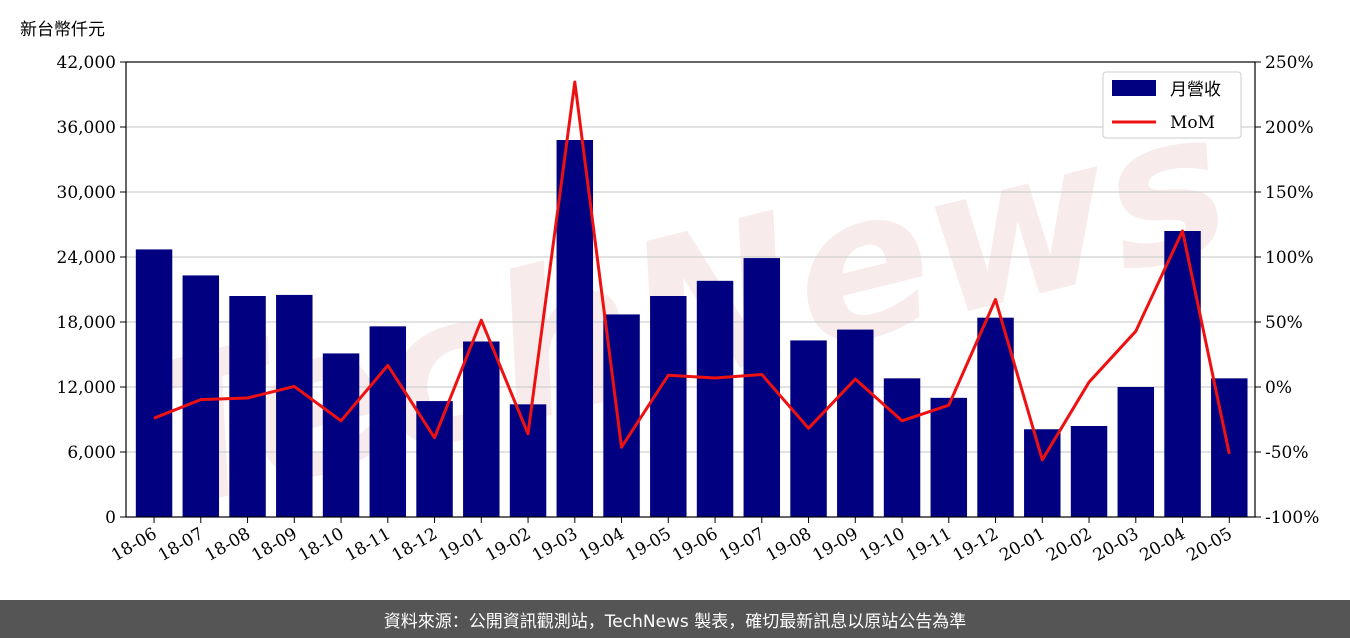 This screenshot has height=638, width=1350. Describe the element at coordinates (86, 193) in the screenshot. I see `y-tick-label: 30,000` at that location.